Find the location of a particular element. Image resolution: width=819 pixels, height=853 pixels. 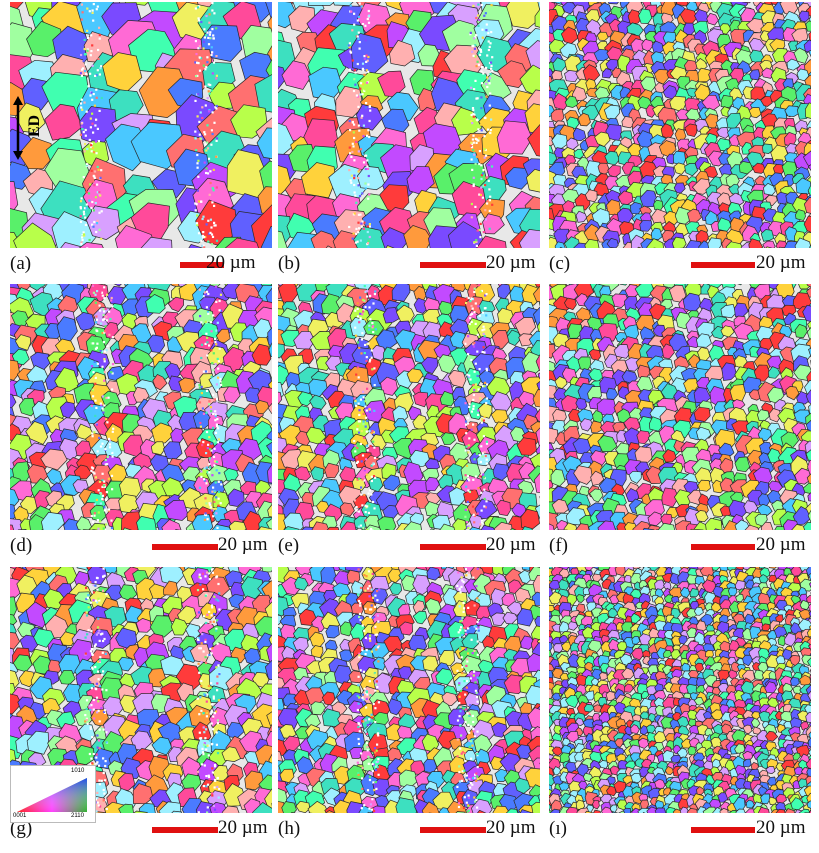

scale-text-i: 20 µm is located at coordinates (781, 827).